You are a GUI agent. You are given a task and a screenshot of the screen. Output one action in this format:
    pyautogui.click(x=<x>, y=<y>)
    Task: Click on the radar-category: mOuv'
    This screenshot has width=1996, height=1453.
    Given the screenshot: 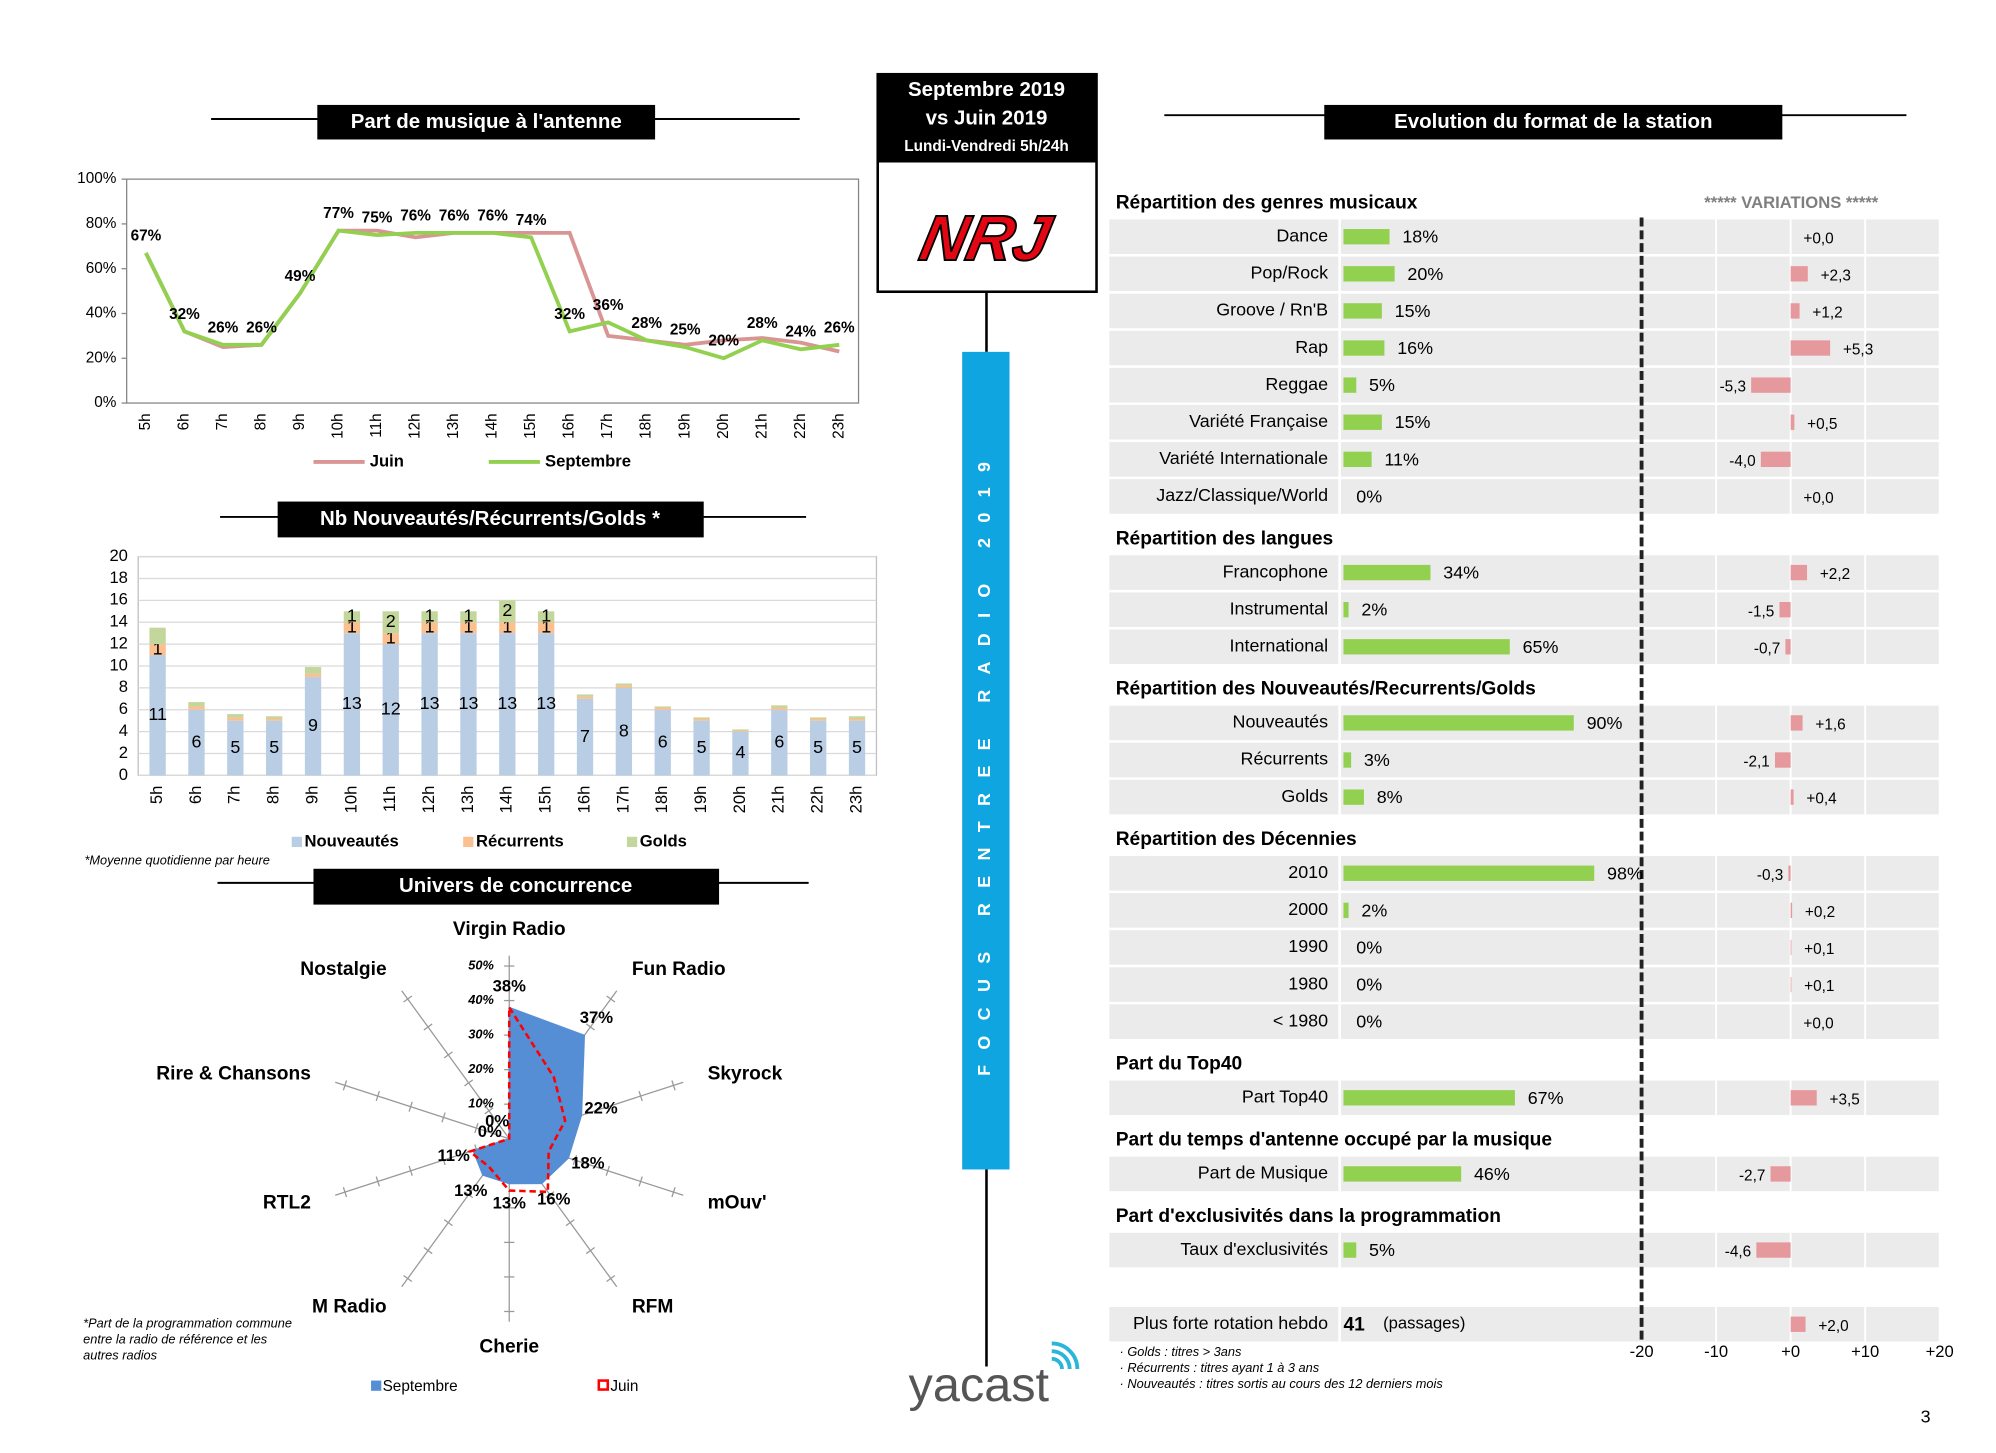 What is the action you would take?
    pyautogui.click(x=737, y=1202)
    